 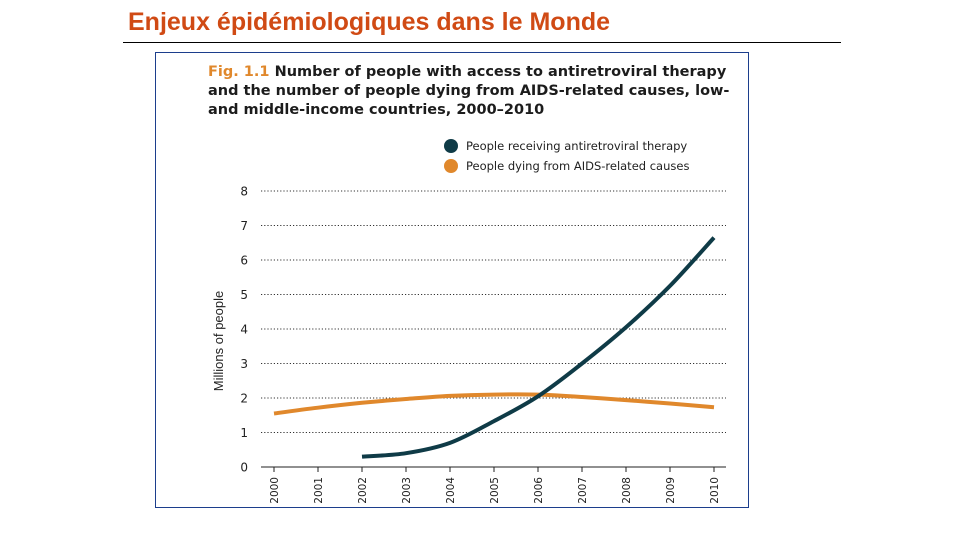 What do you see at coordinates (715, 490) in the screenshot?
I see `x-tick-label: 2010` at bounding box center [715, 490].